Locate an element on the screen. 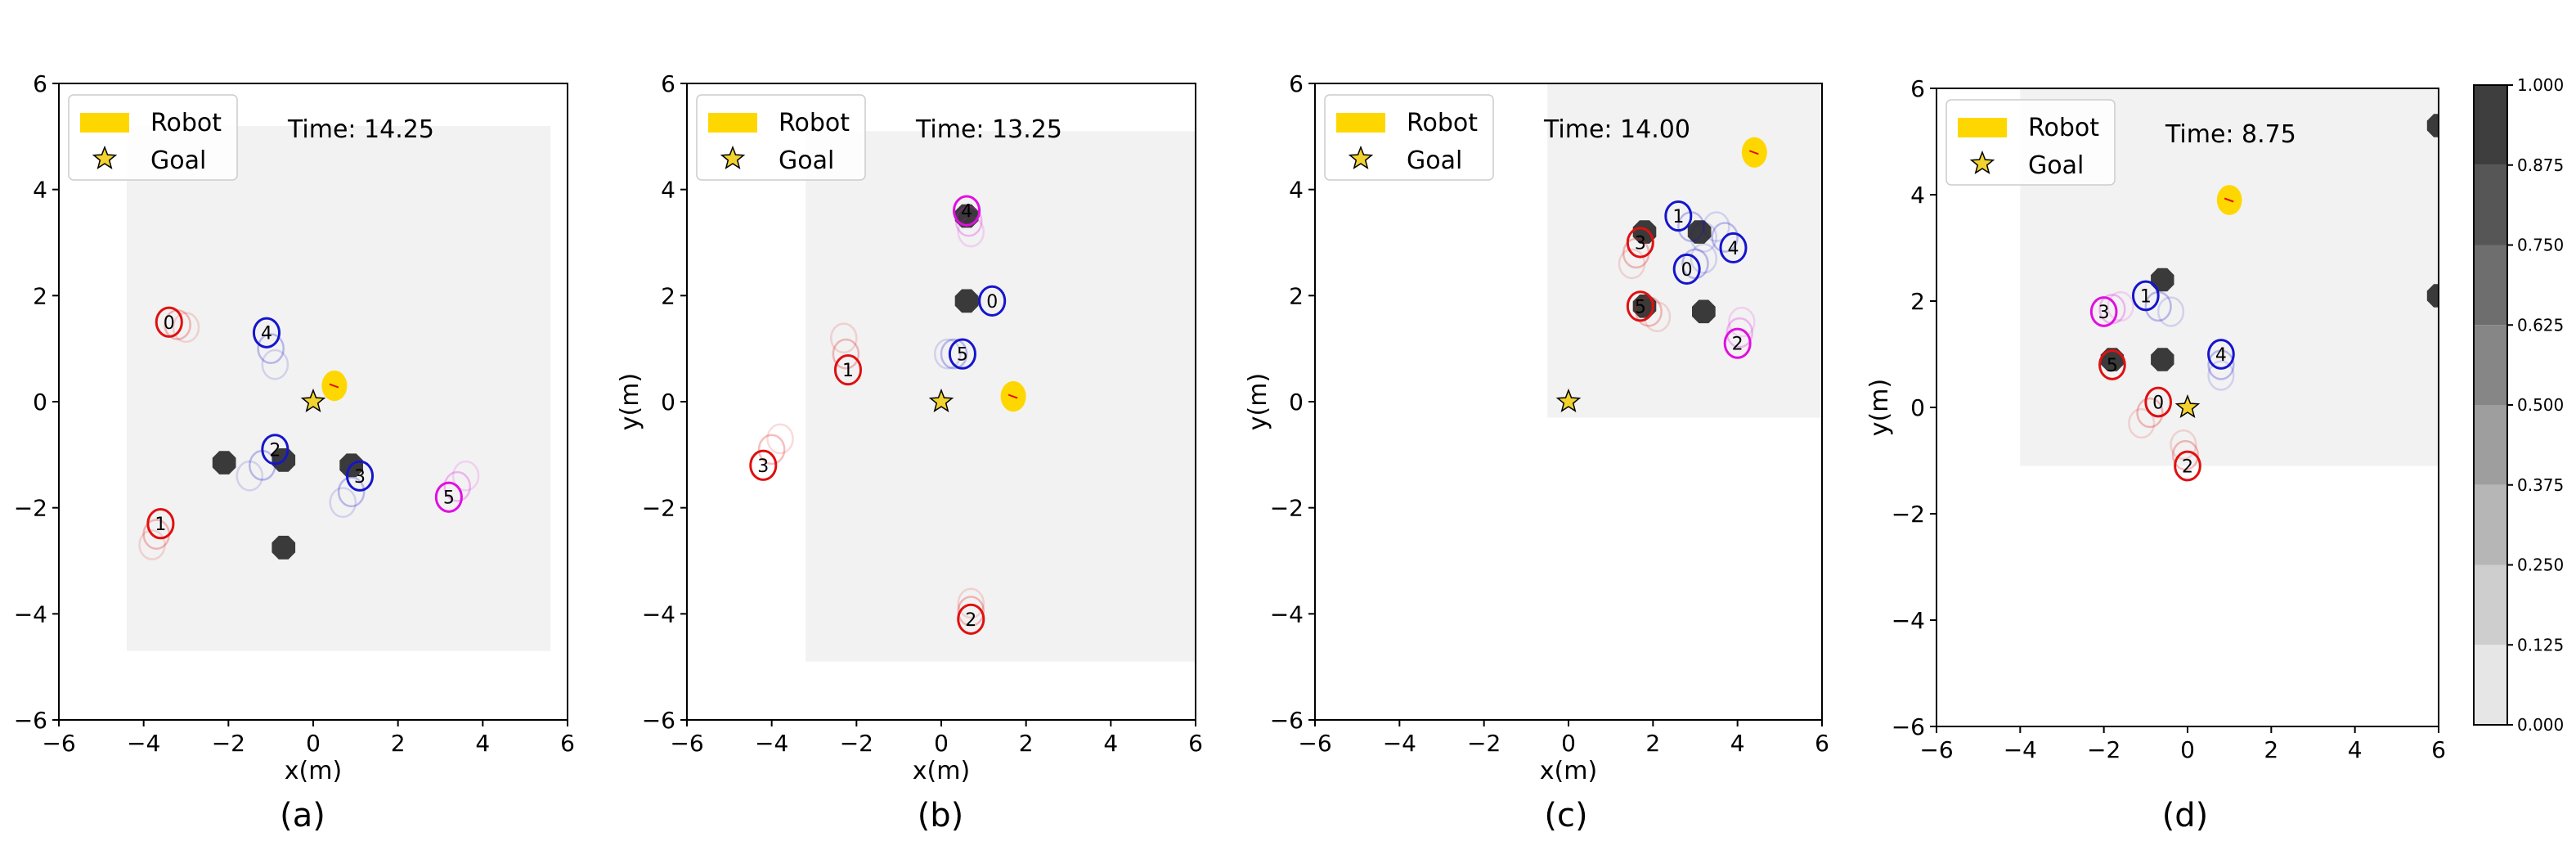 Image resolution: width=2576 pixels, height=859 pixels. time-readout: Time: 14.00 is located at coordinates (1616, 129).